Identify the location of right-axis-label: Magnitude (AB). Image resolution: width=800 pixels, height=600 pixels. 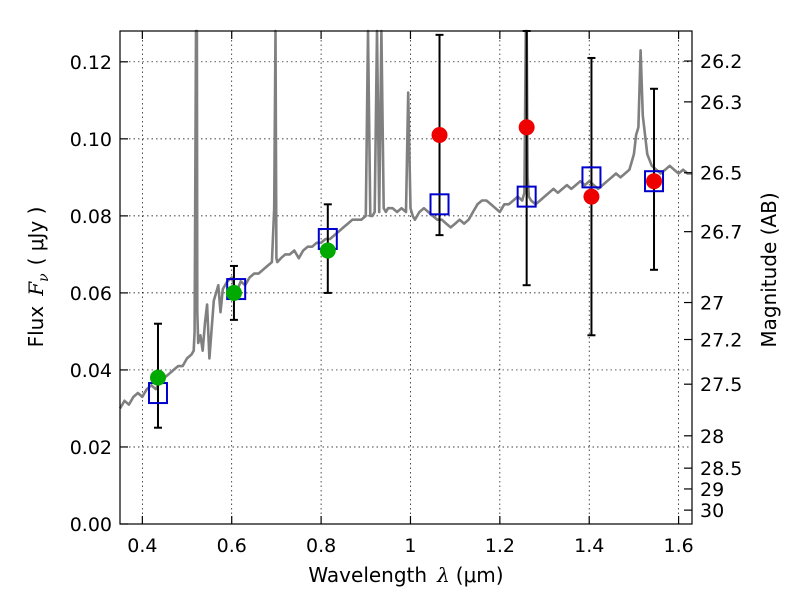
(769, 269).